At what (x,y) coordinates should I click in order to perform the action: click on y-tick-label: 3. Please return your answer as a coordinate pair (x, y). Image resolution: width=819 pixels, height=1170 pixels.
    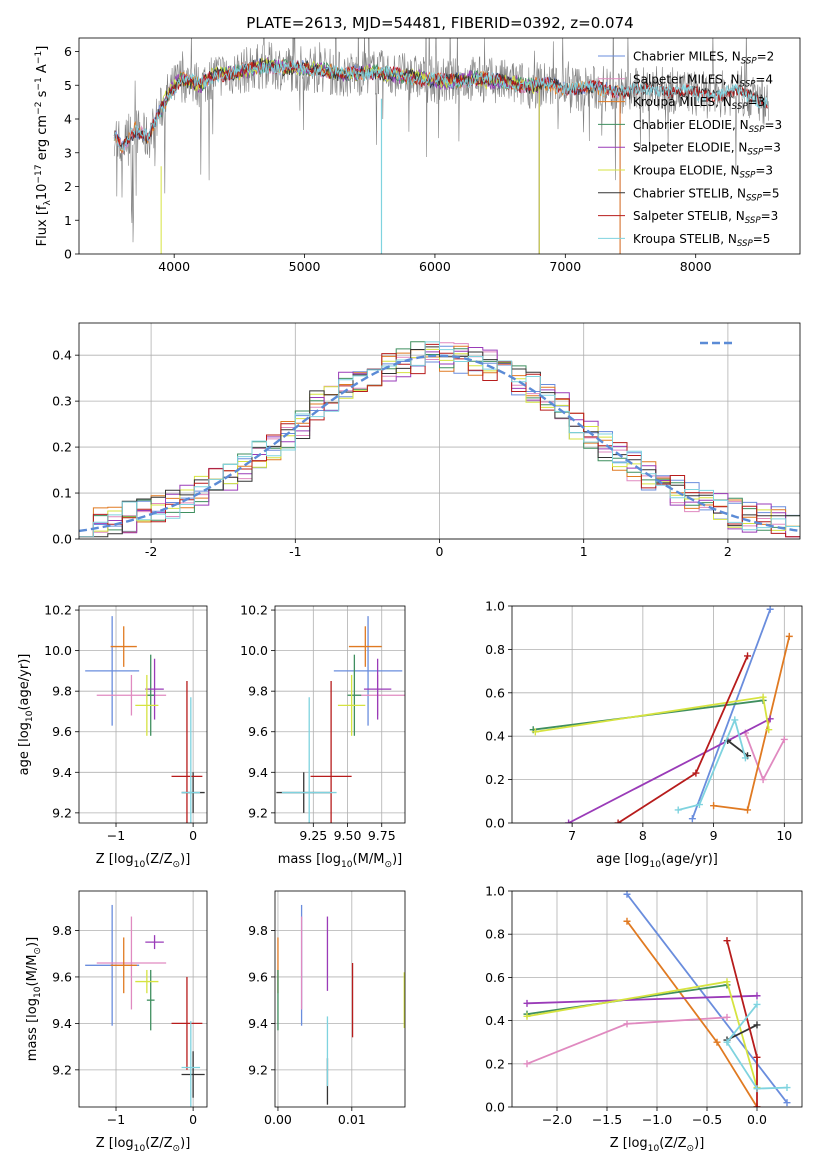
    Looking at the image, I should click on (68, 152).